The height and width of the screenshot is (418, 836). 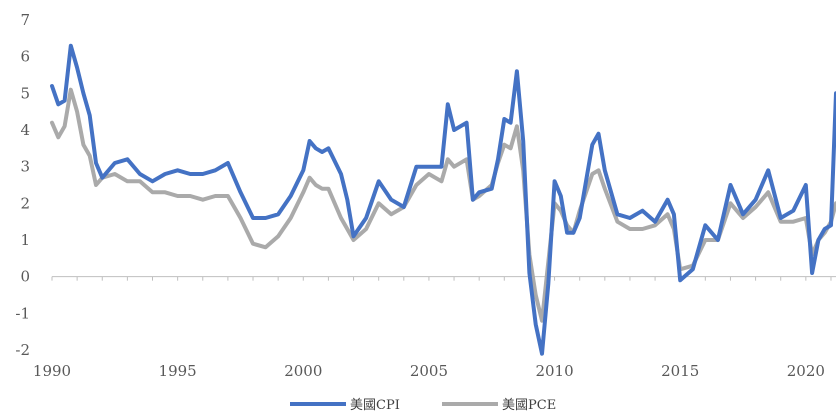 I want to click on legend-item-cpi: 美國CPI, so click(x=345, y=405).